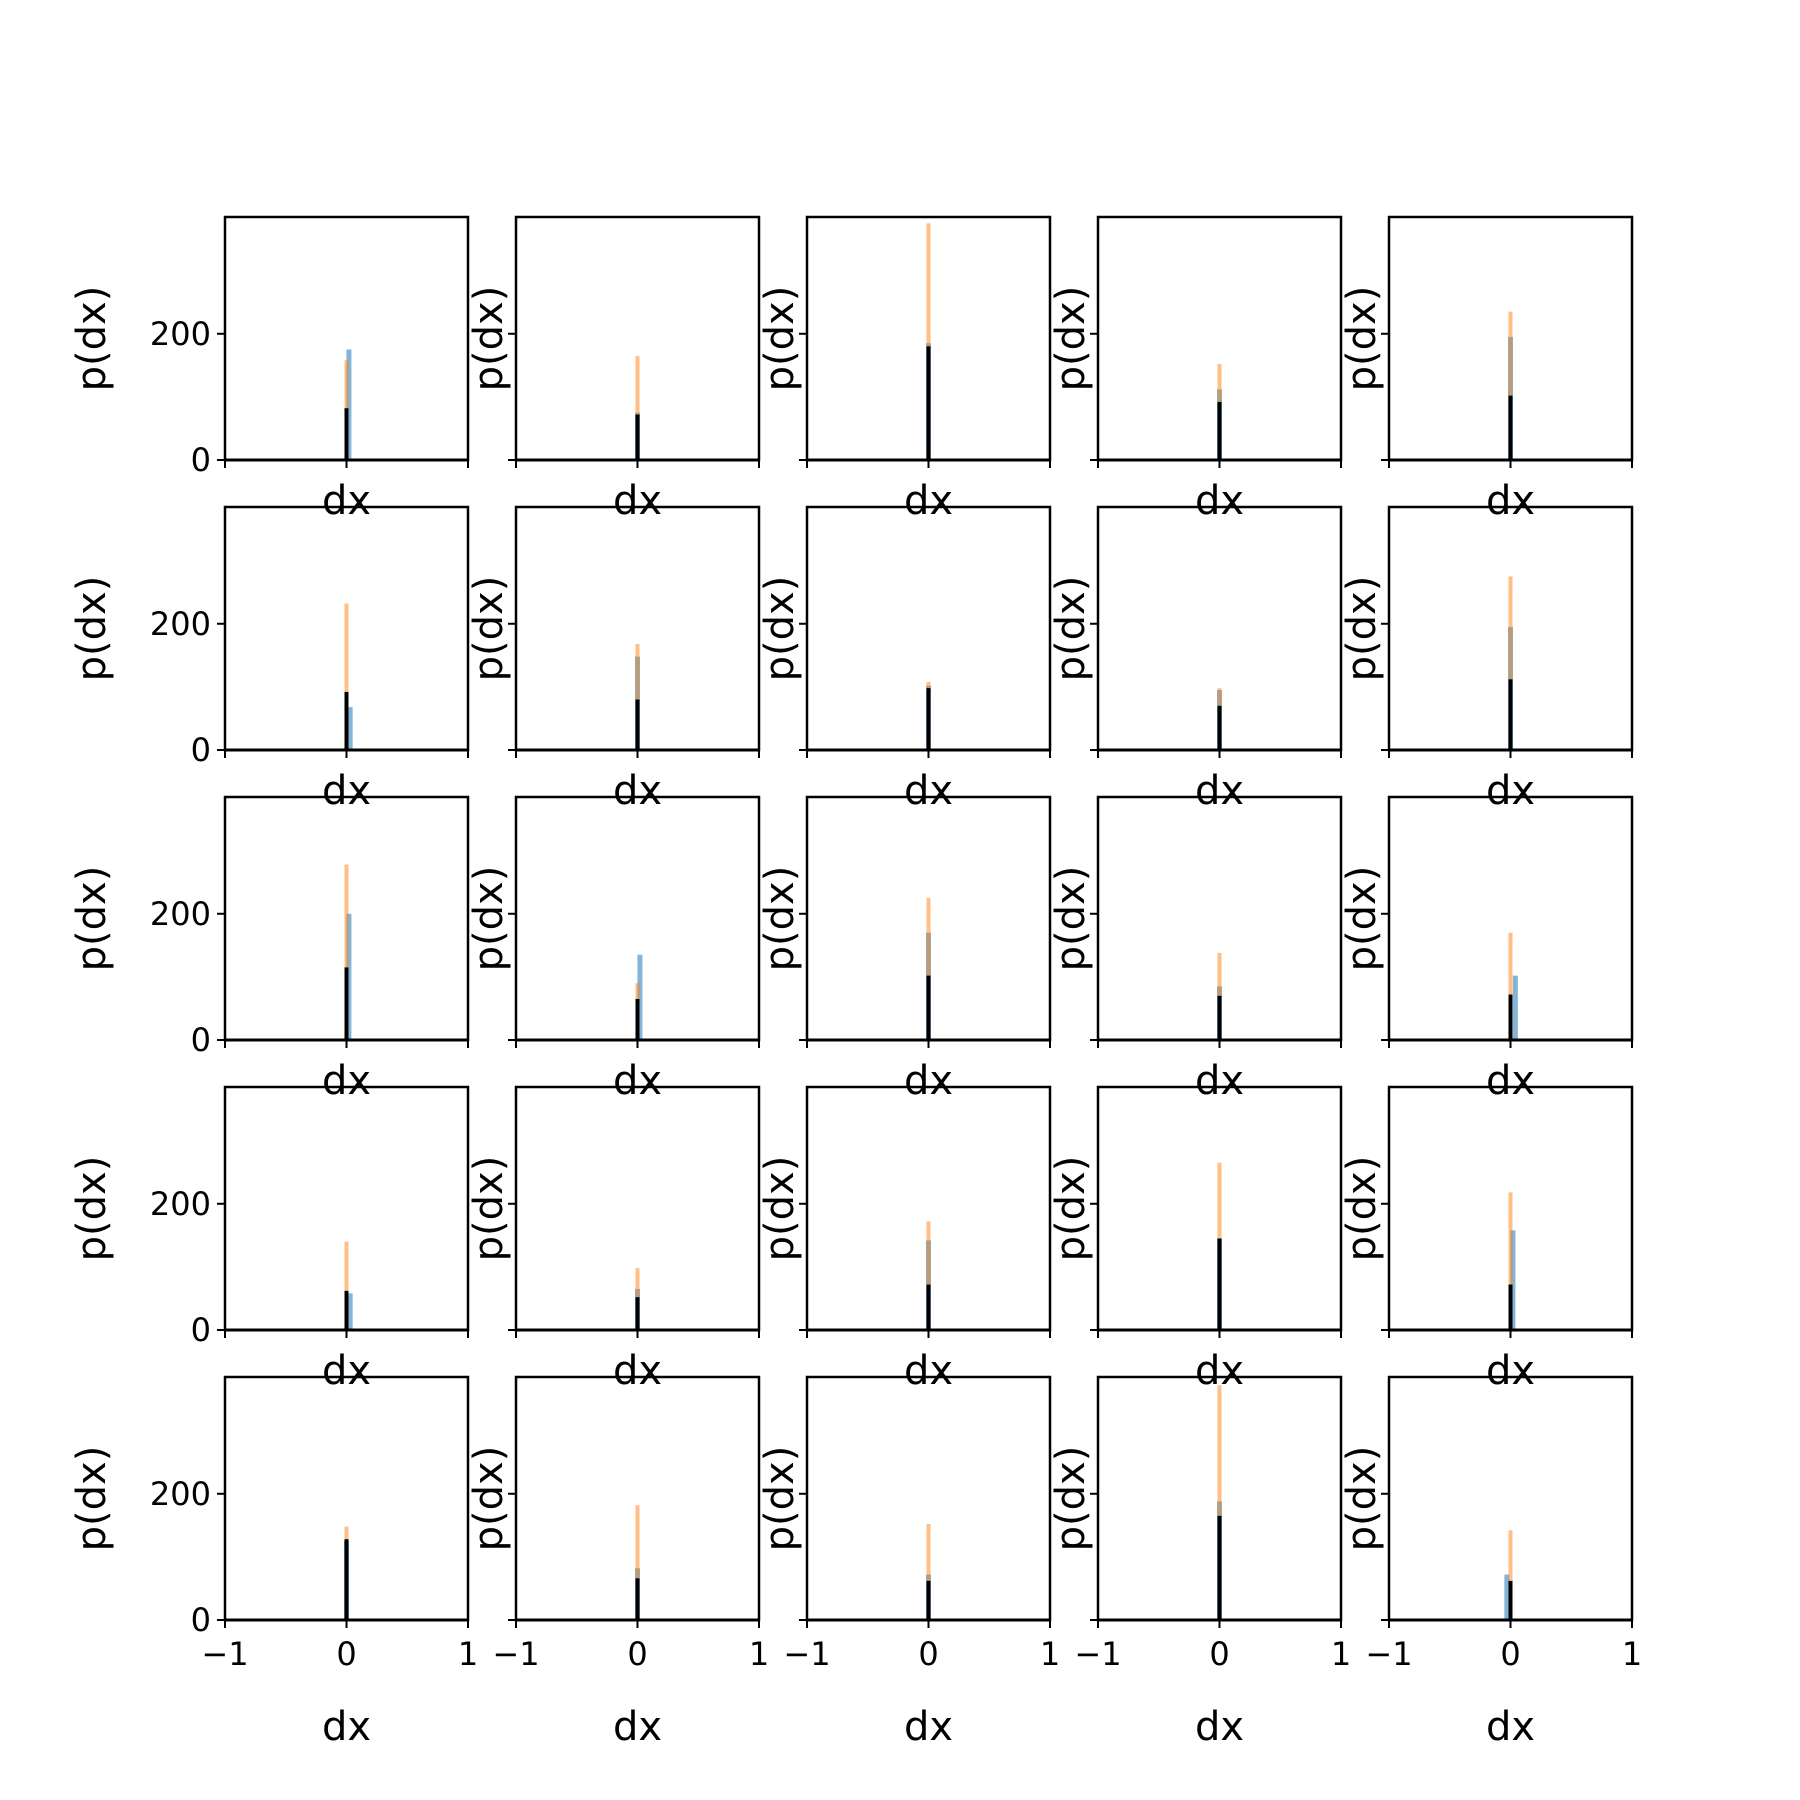 This screenshot has height=1800, width=1800. What do you see at coordinates (1490, 1562) in the screenshot?
I see `panel-5-5: −1 0 1 dx p(dx)` at bounding box center [1490, 1562].